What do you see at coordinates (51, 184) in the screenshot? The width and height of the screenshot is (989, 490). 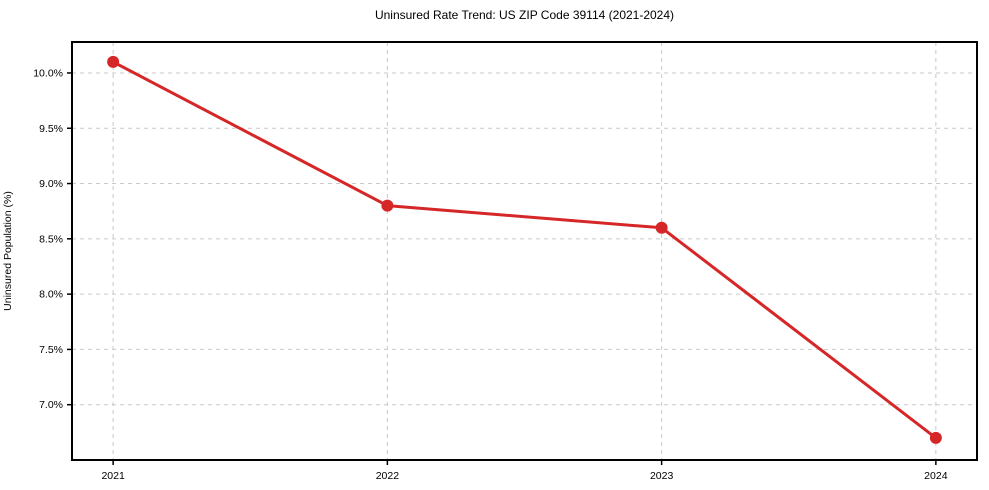 I see `y-tick-label: 9.0%` at bounding box center [51, 184].